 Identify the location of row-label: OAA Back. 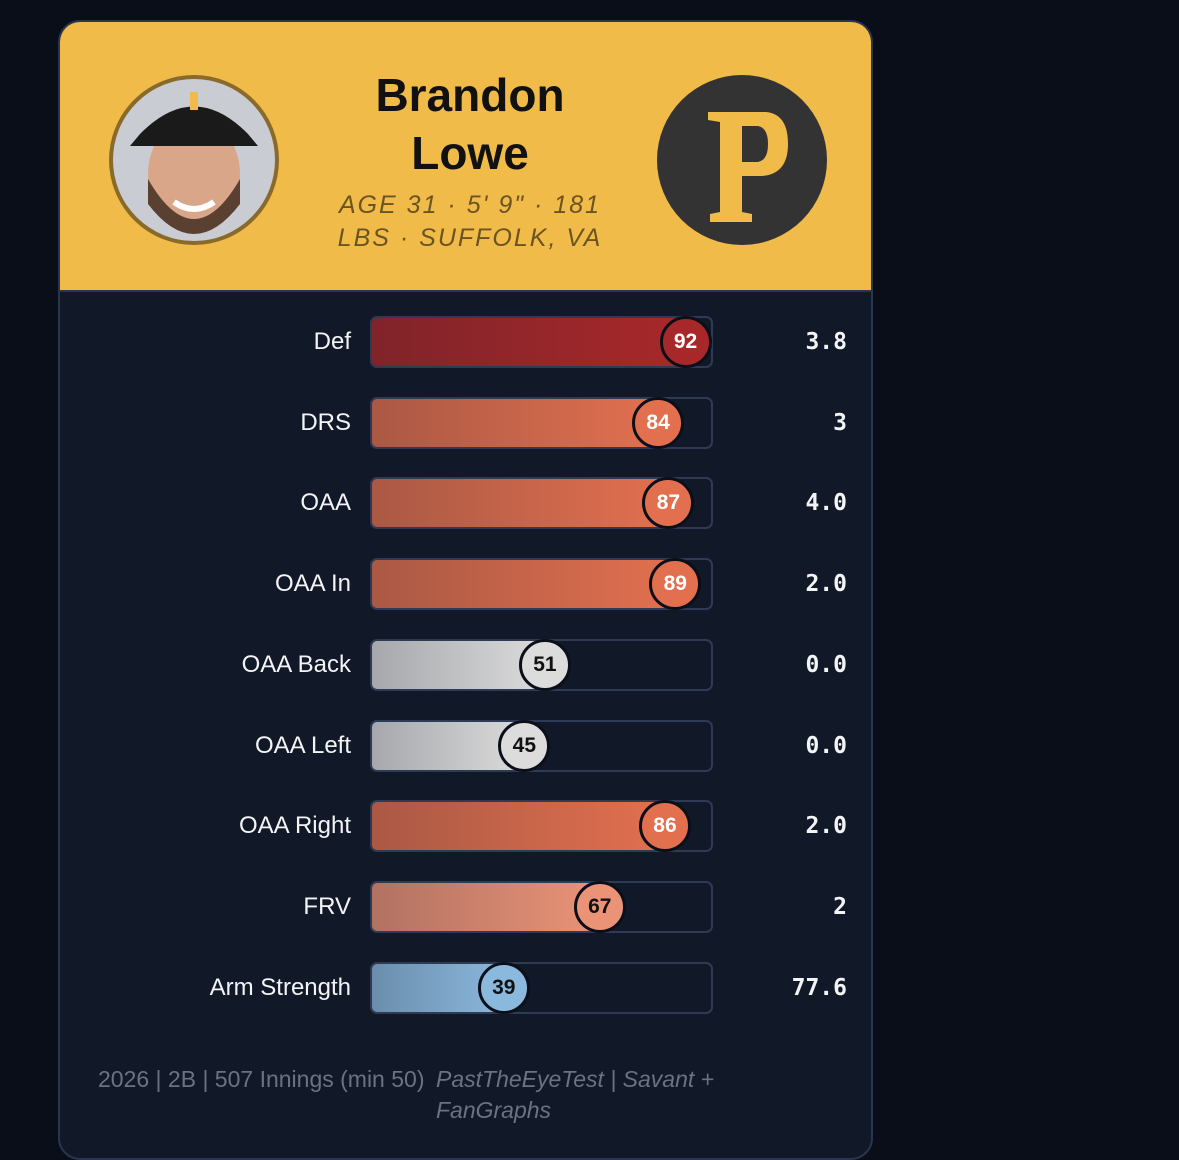
(296, 664).